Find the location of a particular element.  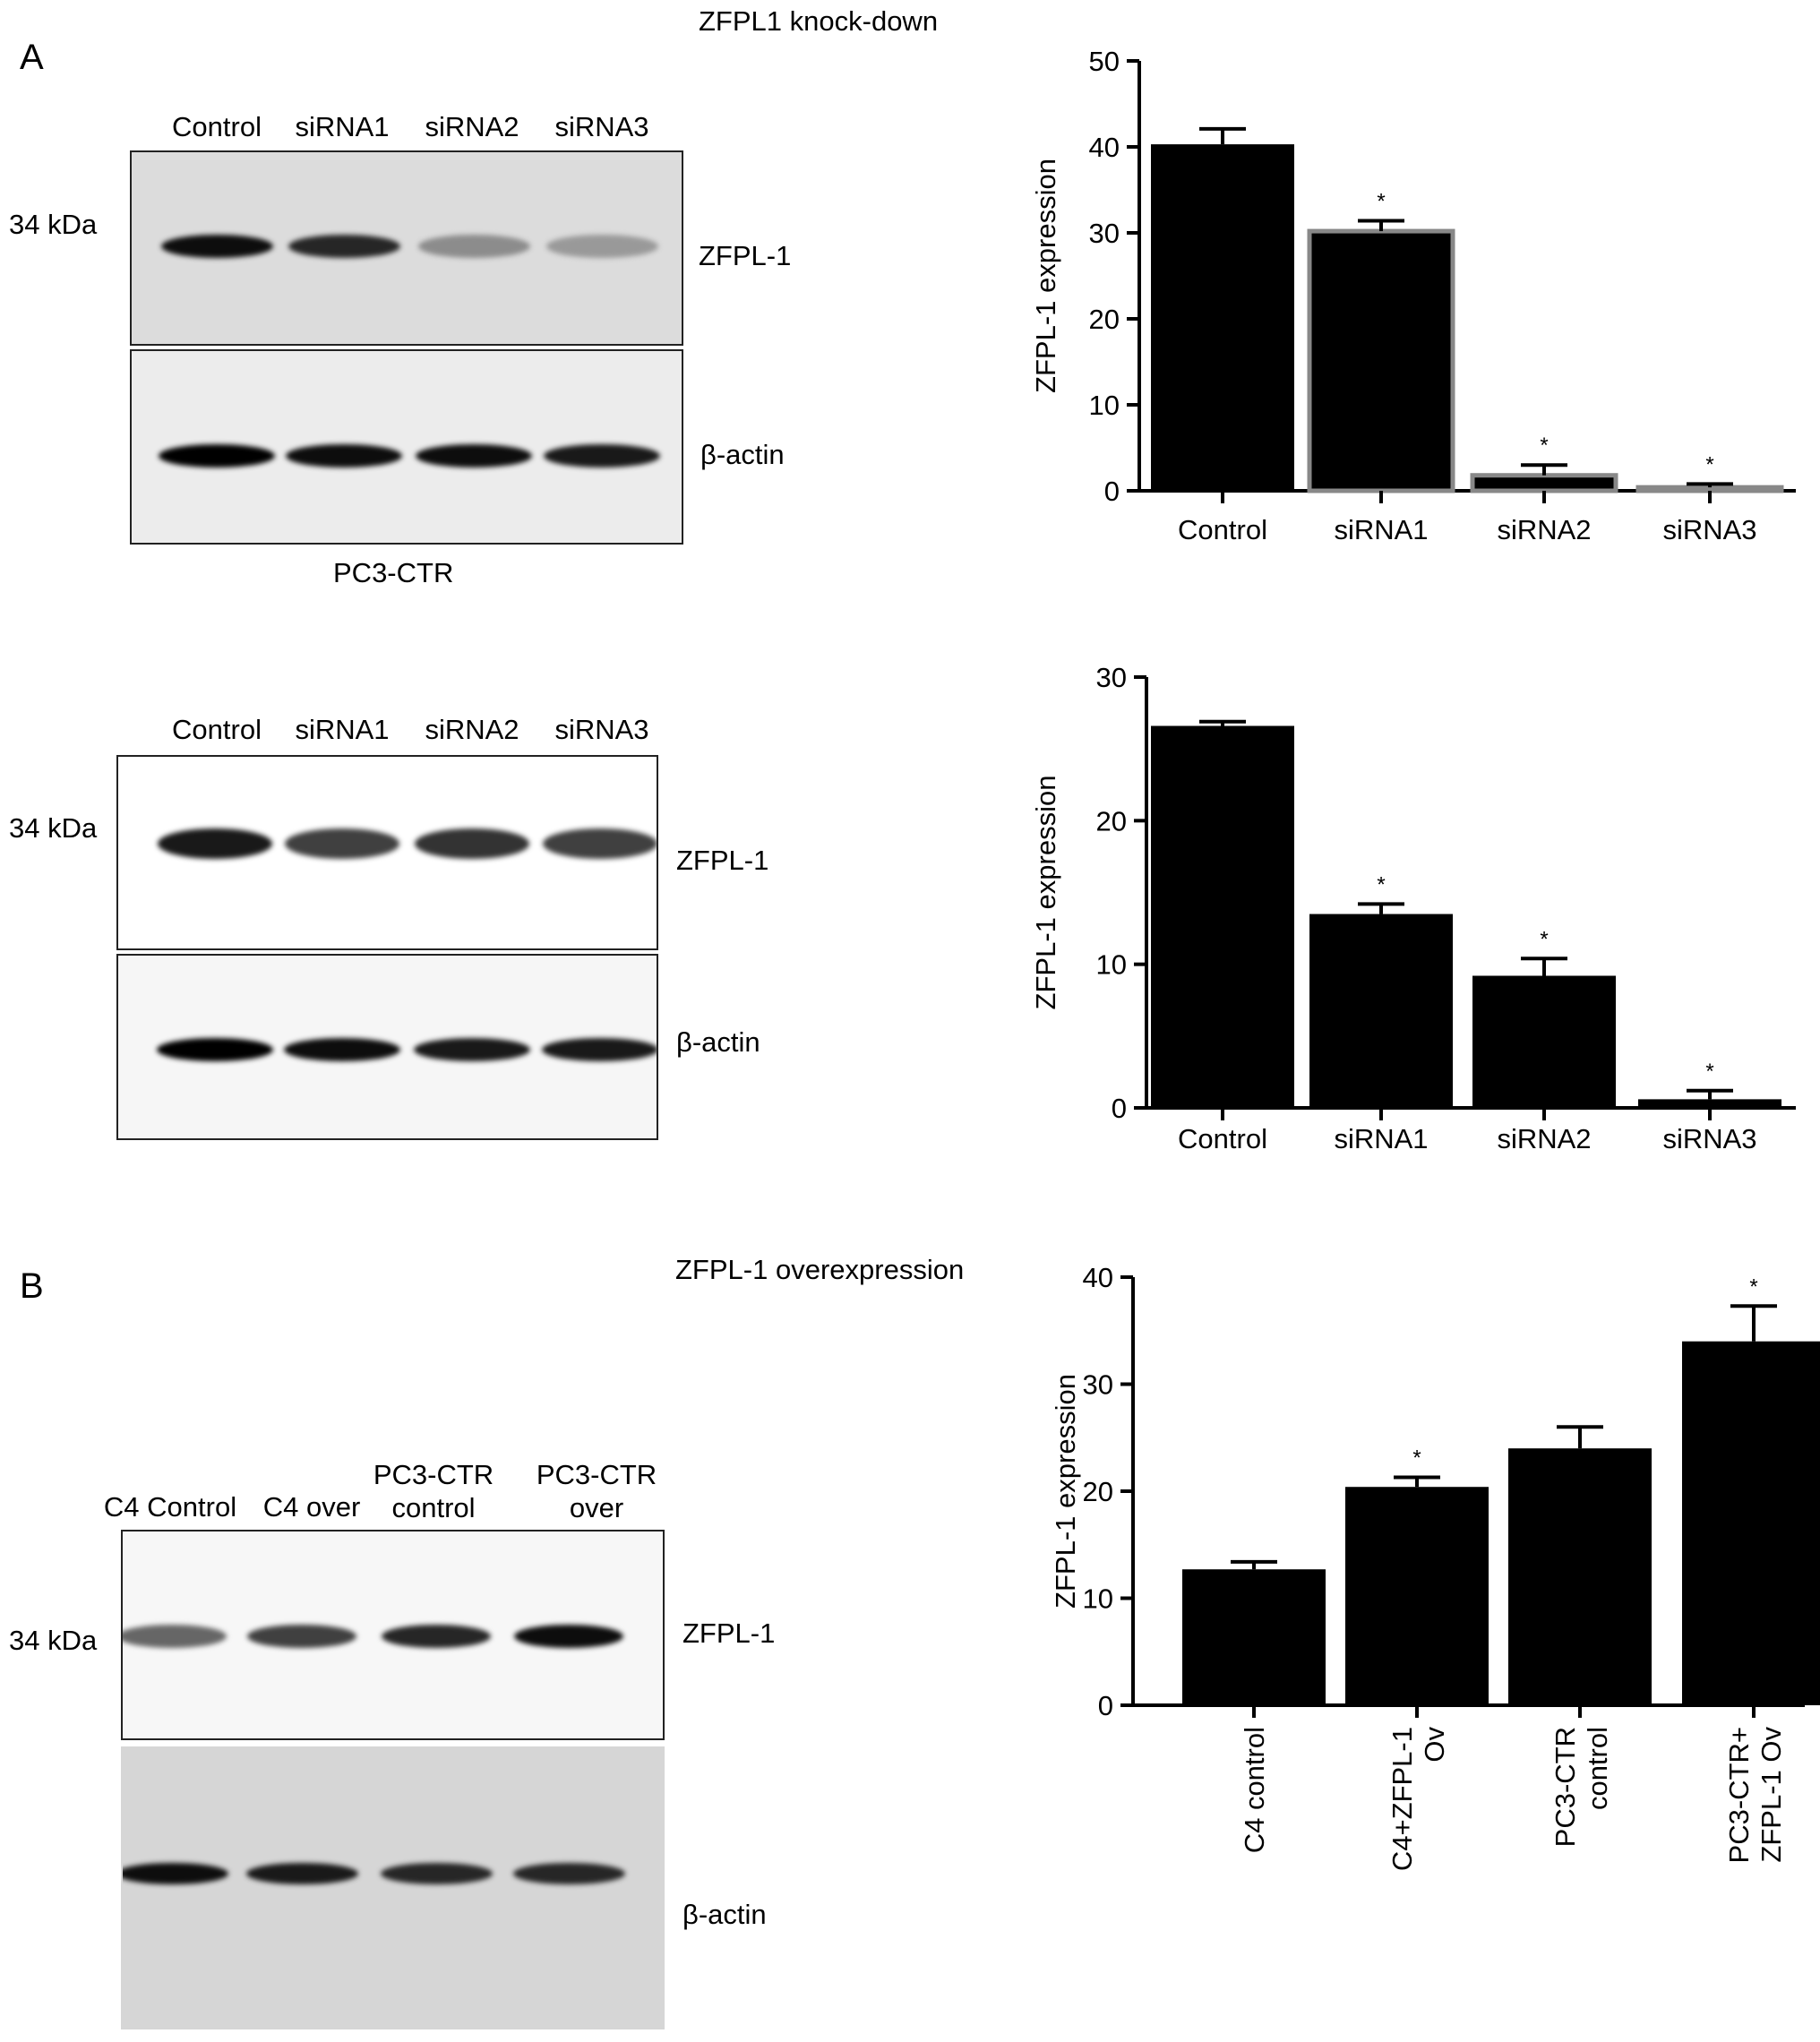

chart-3-y-label: ZFPL-1 expression is located at coordinates (1065, 1491).